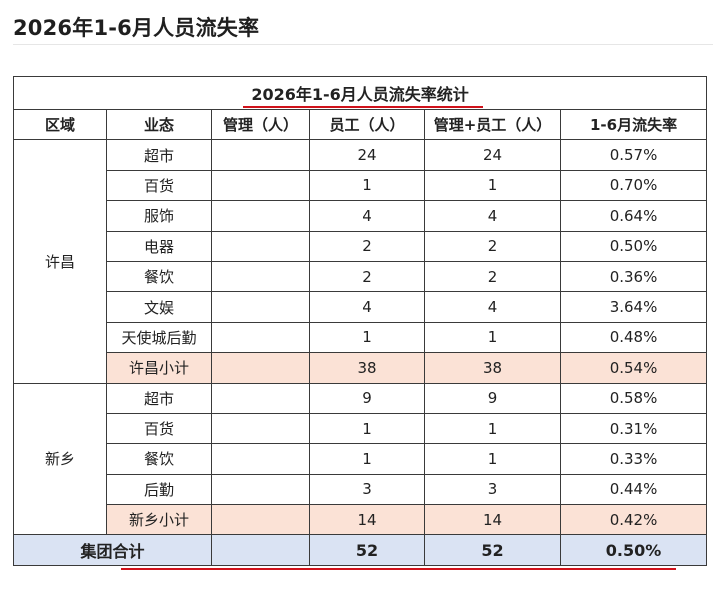 Image resolution: width=724 pixels, height=595 pixels. What do you see at coordinates (367, 368) in the screenshot?
I see `staff-cell: 38` at bounding box center [367, 368].